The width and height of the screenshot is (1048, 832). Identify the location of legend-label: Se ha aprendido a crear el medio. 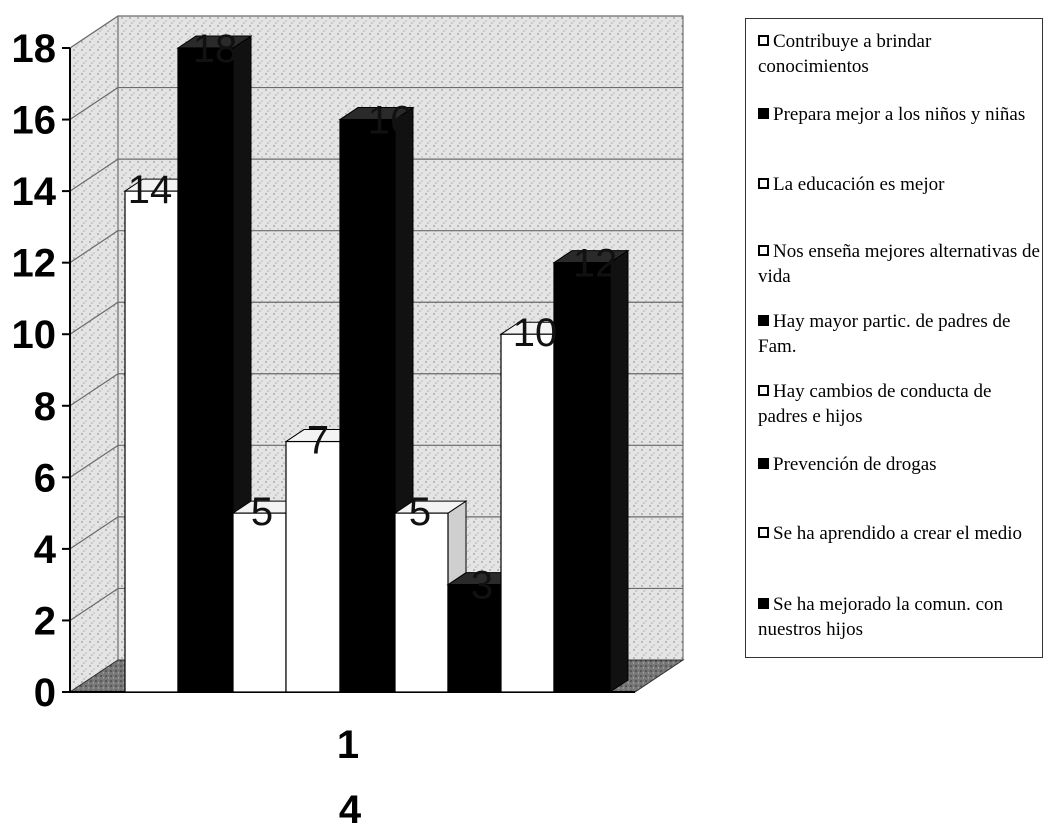
(897, 533).